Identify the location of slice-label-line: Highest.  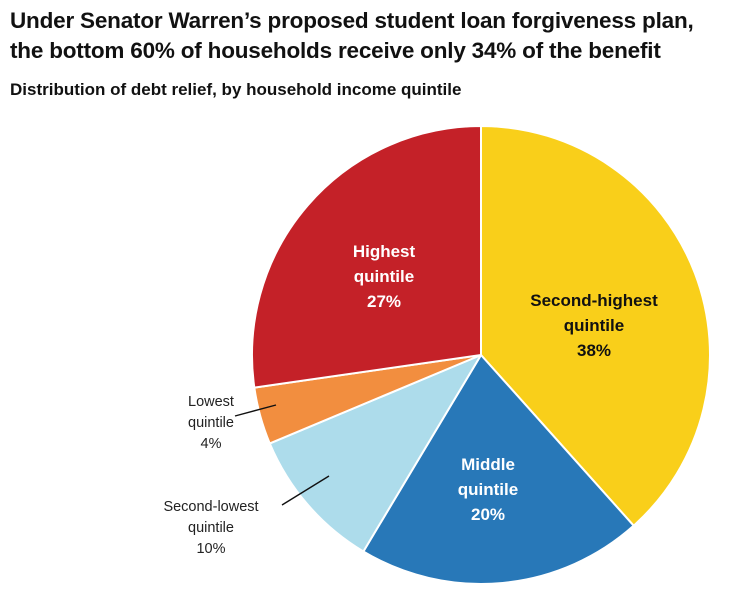
(384, 251).